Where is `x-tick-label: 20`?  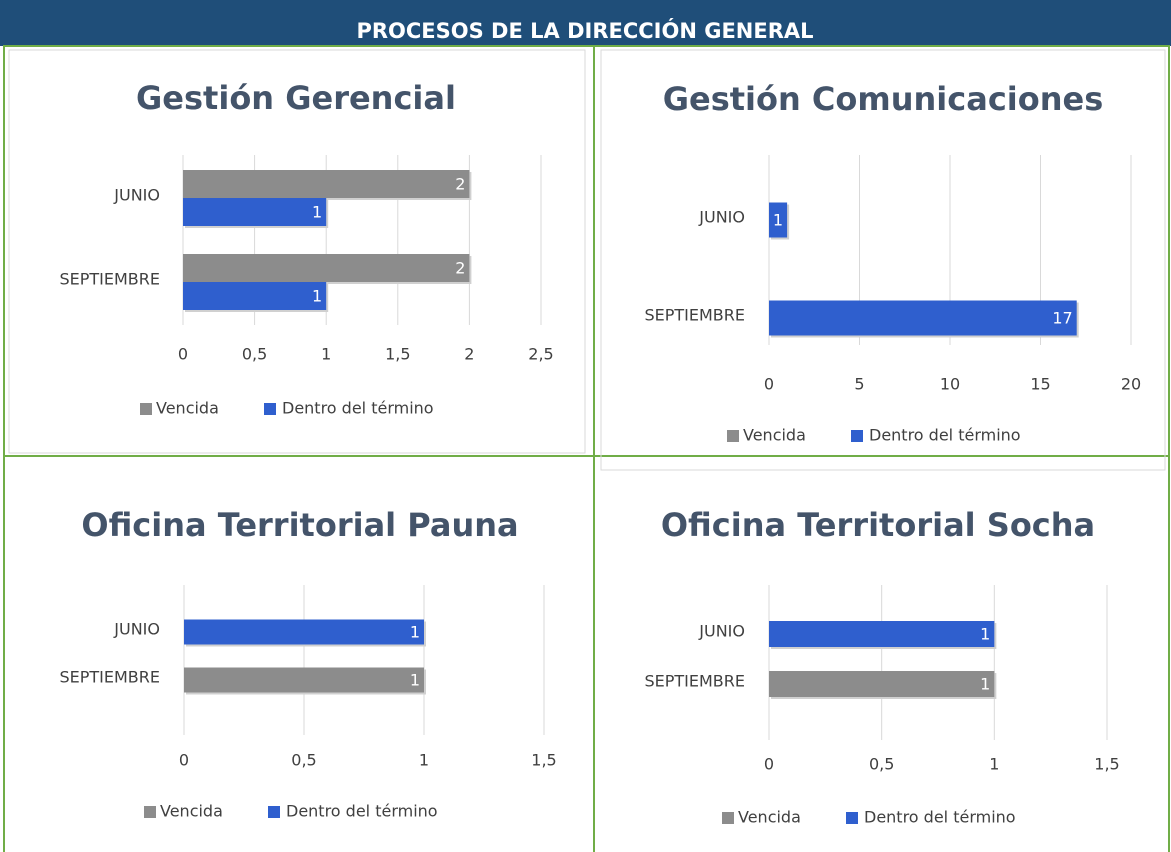 x-tick-label: 20 is located at coordinates (1131, 384).